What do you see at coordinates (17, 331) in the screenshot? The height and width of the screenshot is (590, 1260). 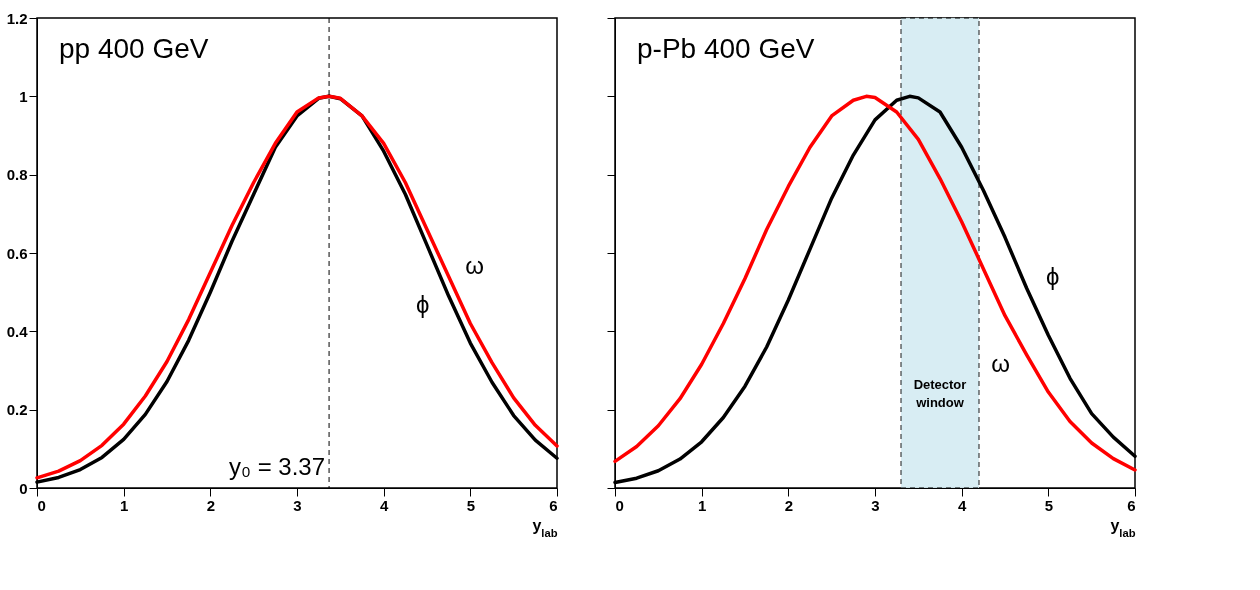 I see `y-tick-label: 0.4` at bounding box center [17, 331].